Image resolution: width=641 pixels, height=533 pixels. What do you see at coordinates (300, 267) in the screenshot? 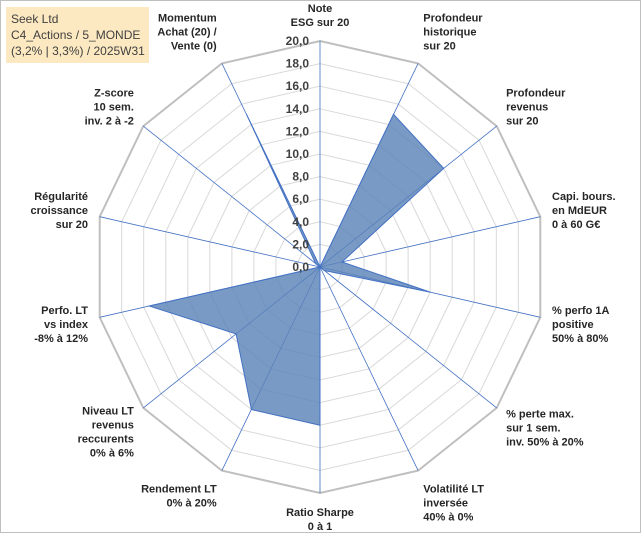
I see `tick-label: 0,0` at bounding box center [300, 267].